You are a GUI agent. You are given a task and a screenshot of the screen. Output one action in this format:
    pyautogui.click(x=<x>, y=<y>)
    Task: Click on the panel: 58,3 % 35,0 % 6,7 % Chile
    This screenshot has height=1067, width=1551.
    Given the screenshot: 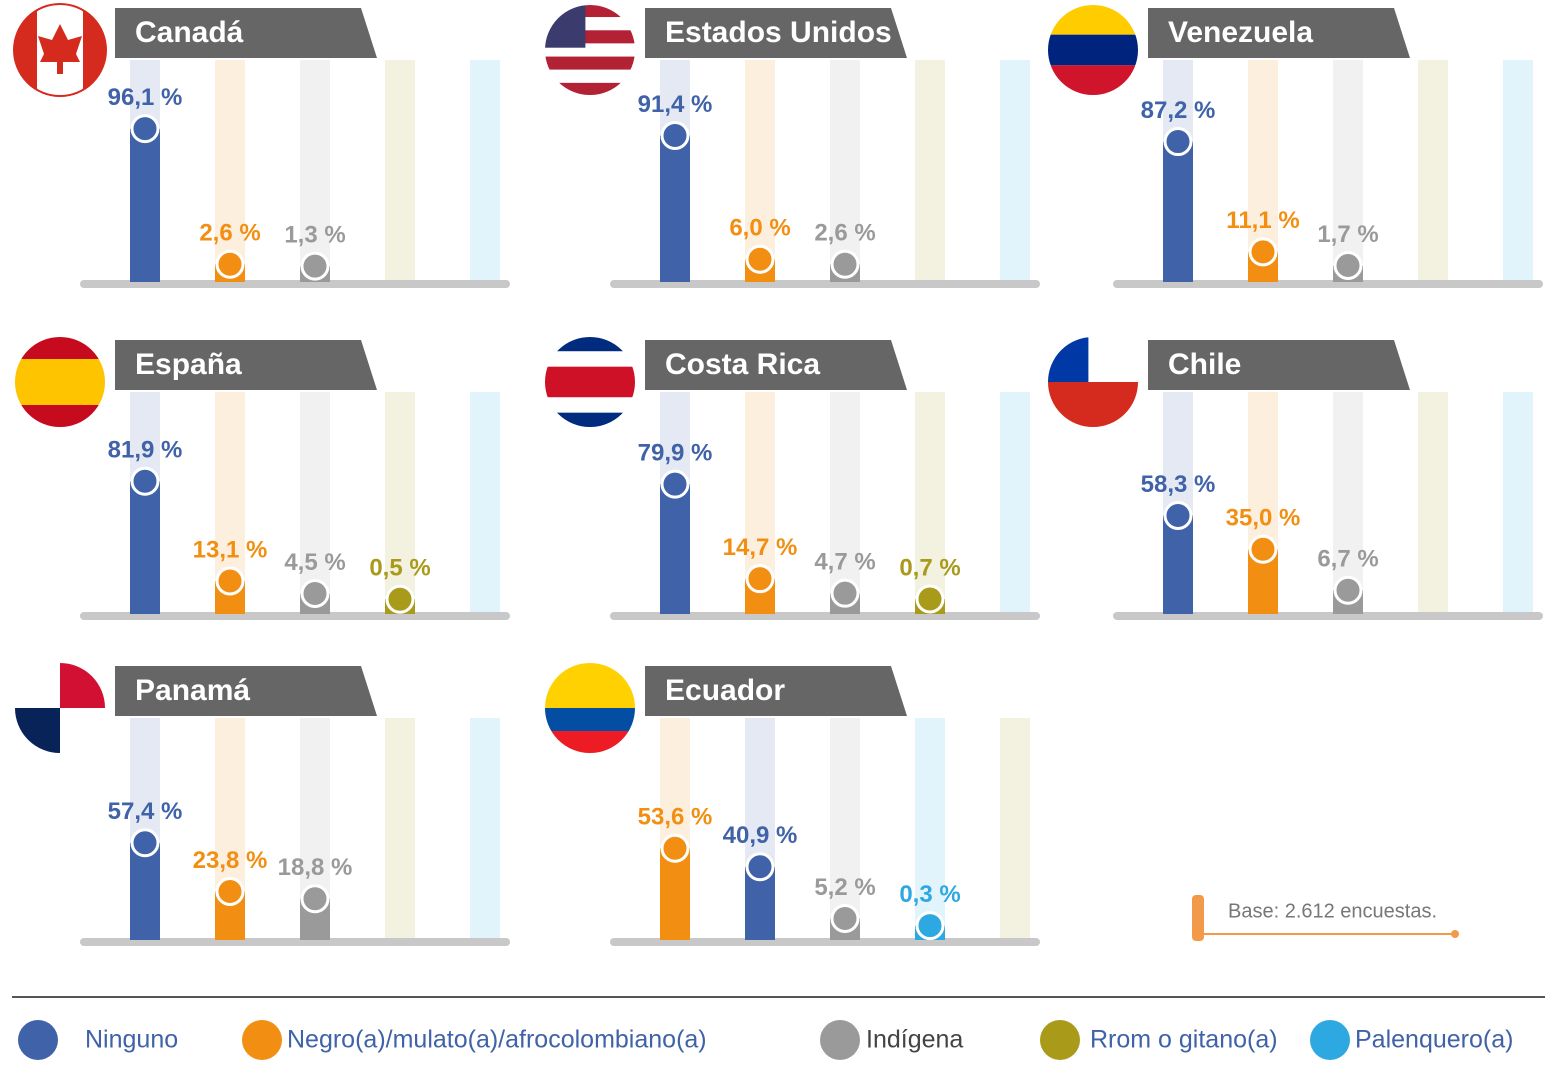 What is the action you would take?
    pyautogui.click(x=1294, y=477)
    